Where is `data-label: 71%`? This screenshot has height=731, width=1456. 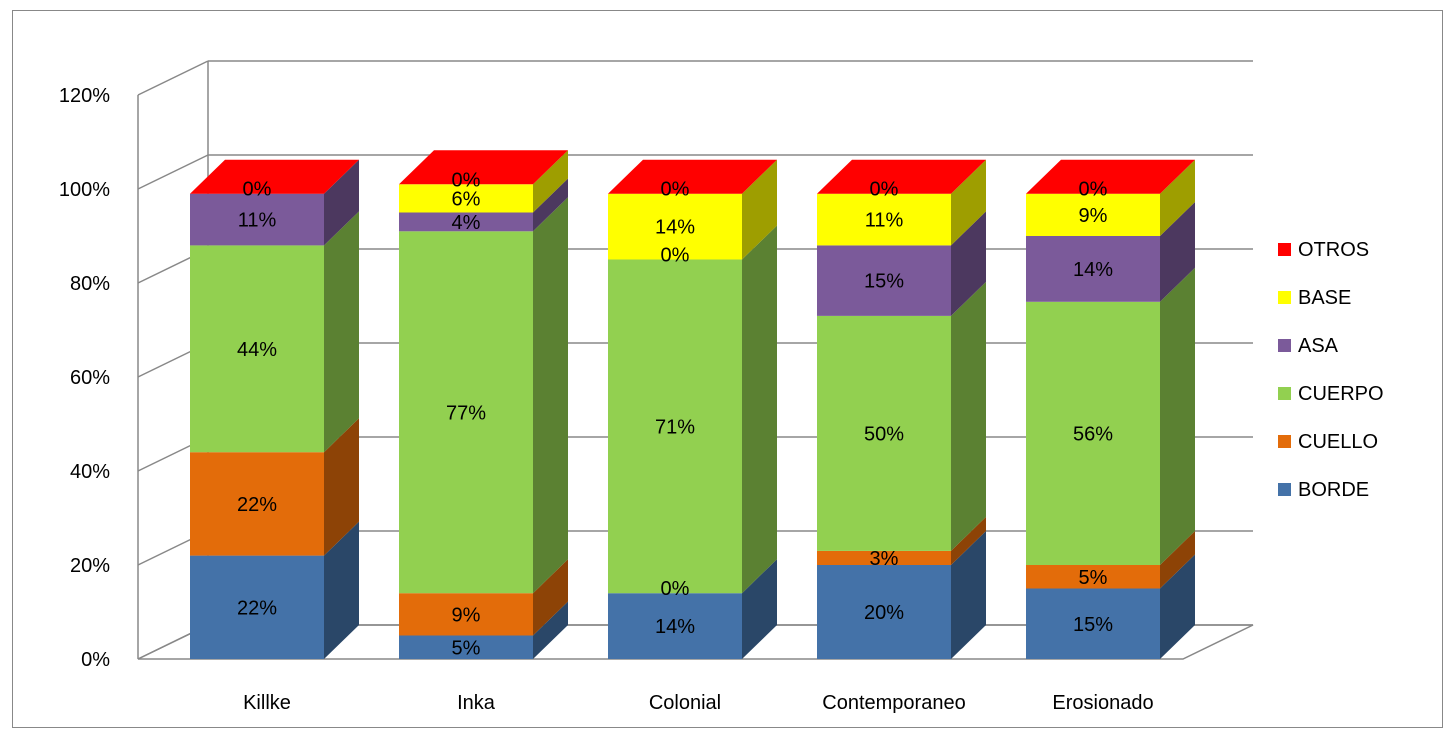
data-label: 71% is located at coordinates (675, 427).